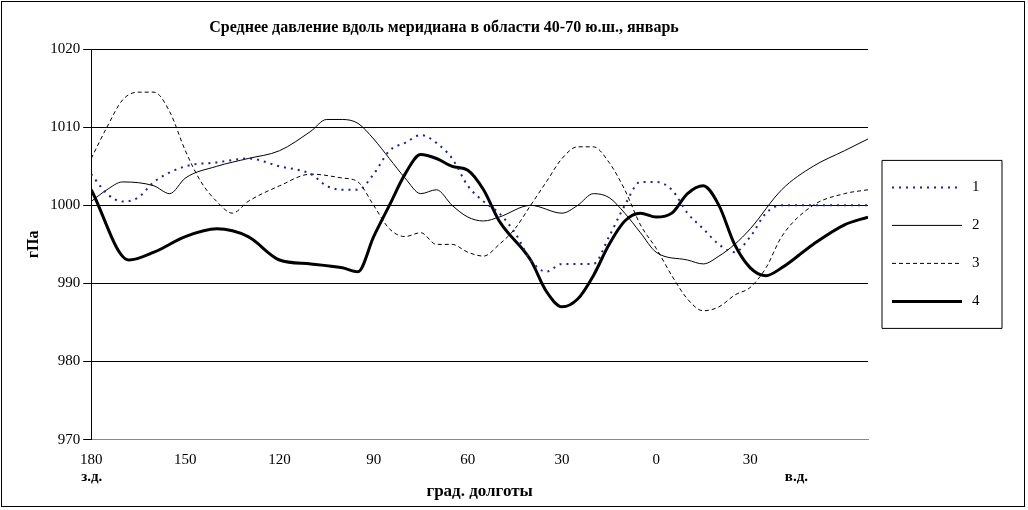 The image size is (1028, 510). I want to click on text: з.д., so click(92, 475).